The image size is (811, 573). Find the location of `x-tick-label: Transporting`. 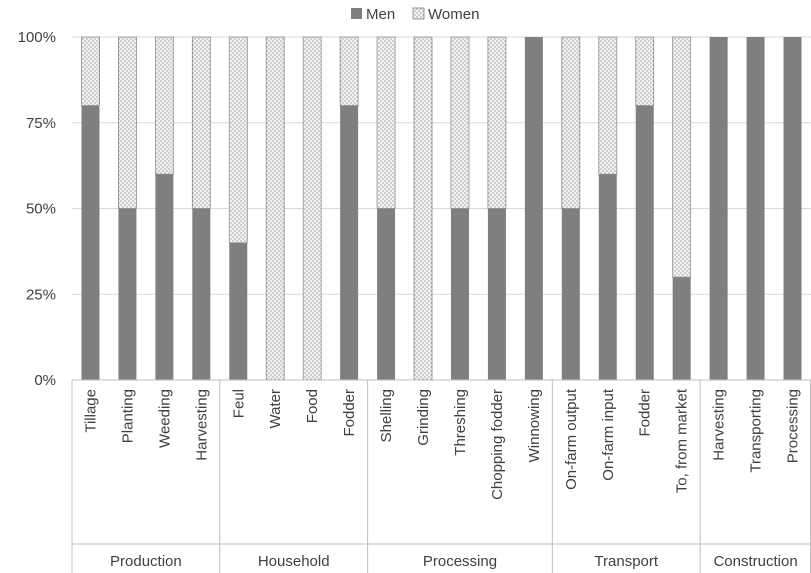

x-tick-label: Transporting is located at coordinates (756, 431).